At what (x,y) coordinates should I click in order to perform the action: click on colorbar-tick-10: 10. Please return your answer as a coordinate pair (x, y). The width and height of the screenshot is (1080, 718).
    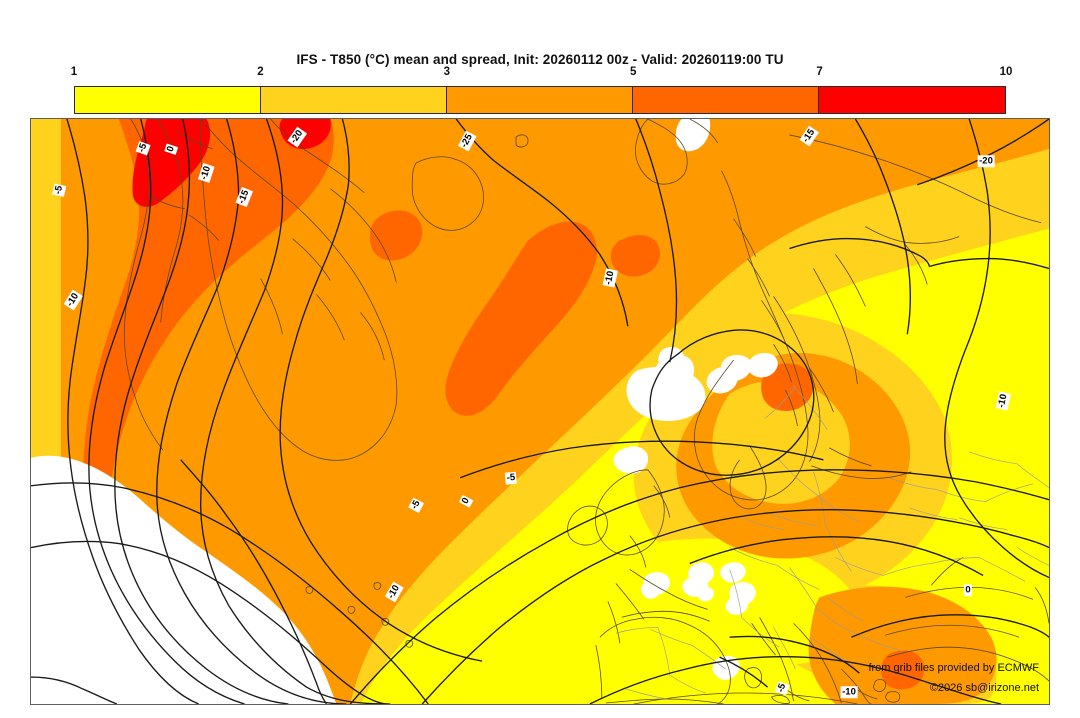
    Looking at the image, I should click on (1006, 72).